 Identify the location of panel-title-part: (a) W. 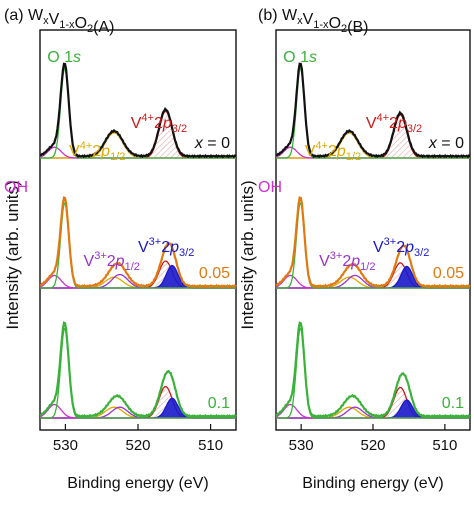
(24, 15).